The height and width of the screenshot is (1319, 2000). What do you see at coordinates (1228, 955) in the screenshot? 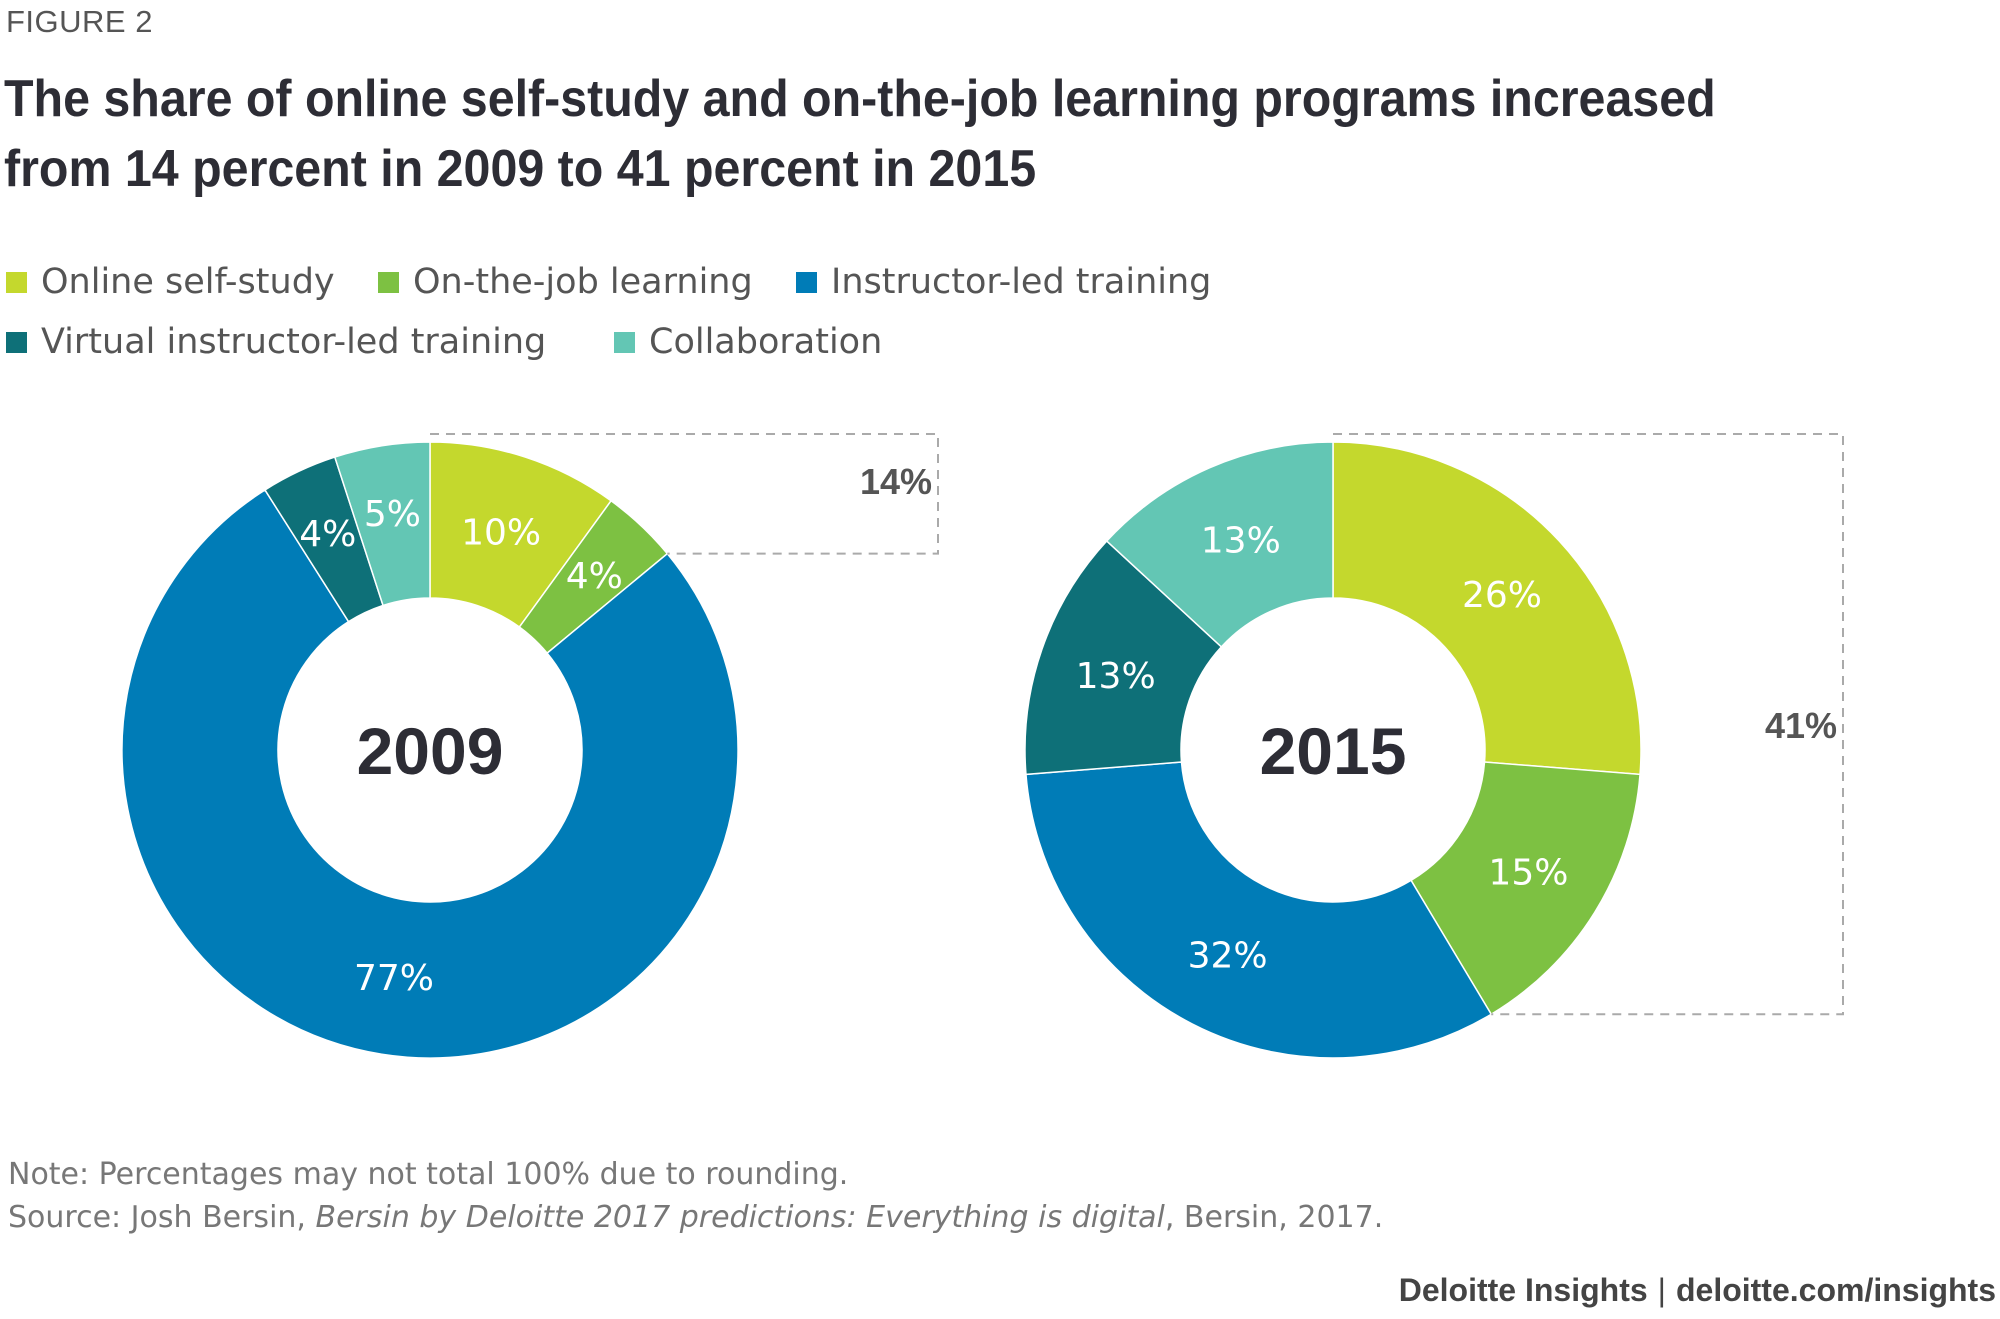
I see `slice-label: 32%` at bounding box center [1228, 955].